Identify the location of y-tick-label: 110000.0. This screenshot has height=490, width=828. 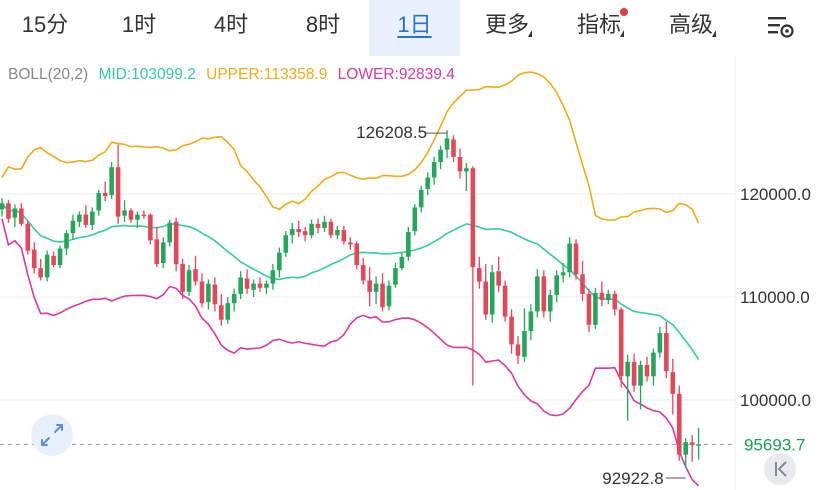
(775, 297).